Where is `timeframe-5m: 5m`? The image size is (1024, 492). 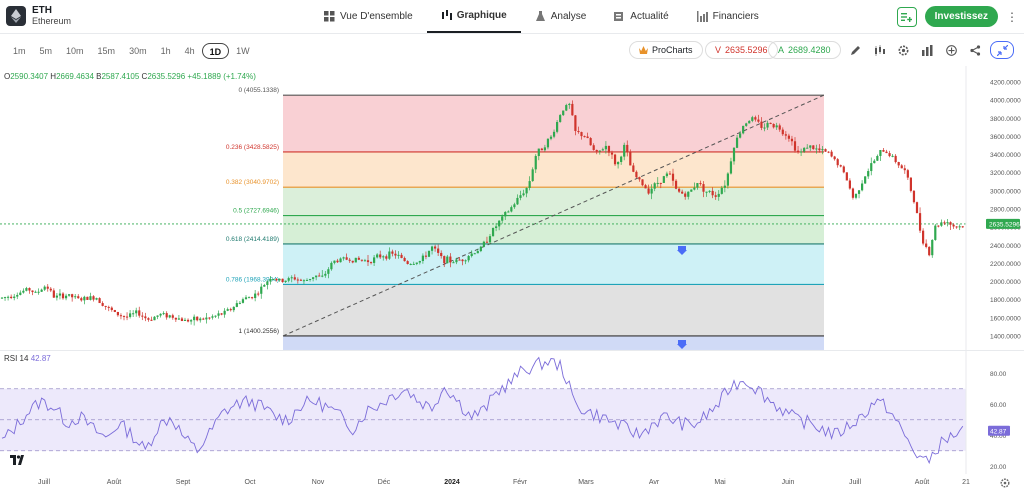 timeframe-5m: 5m is located at coordinates (46, 51).